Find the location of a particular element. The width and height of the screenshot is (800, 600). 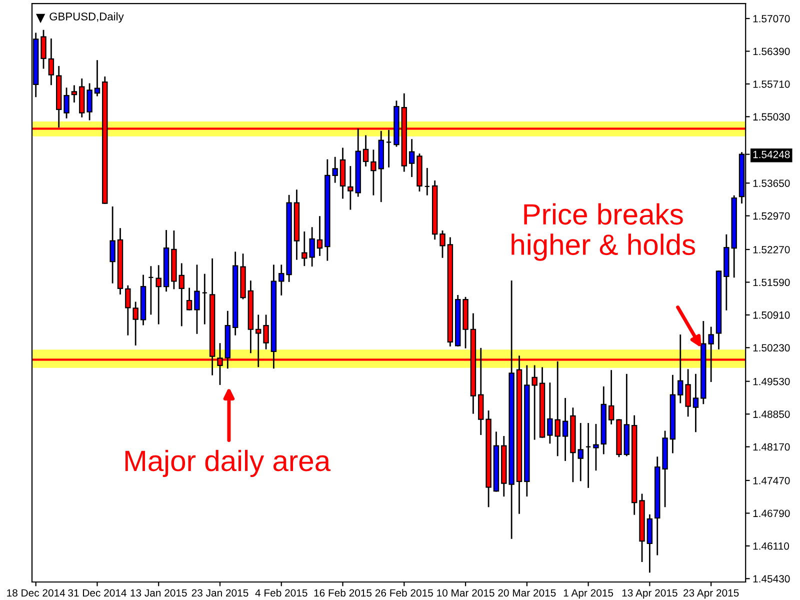

y-tick-label: 1.53650 is located at coordinates (771, 183).